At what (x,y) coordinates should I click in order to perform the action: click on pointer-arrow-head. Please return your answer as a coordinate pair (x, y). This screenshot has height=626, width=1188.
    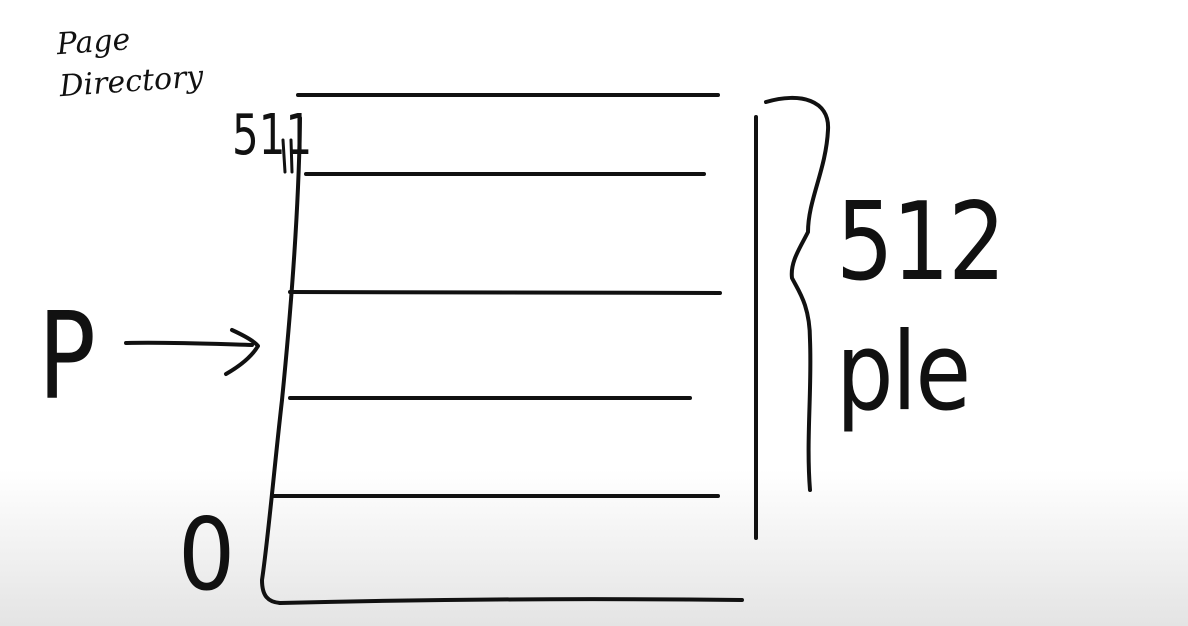
    Looking at the image, I should click on (242, 352).